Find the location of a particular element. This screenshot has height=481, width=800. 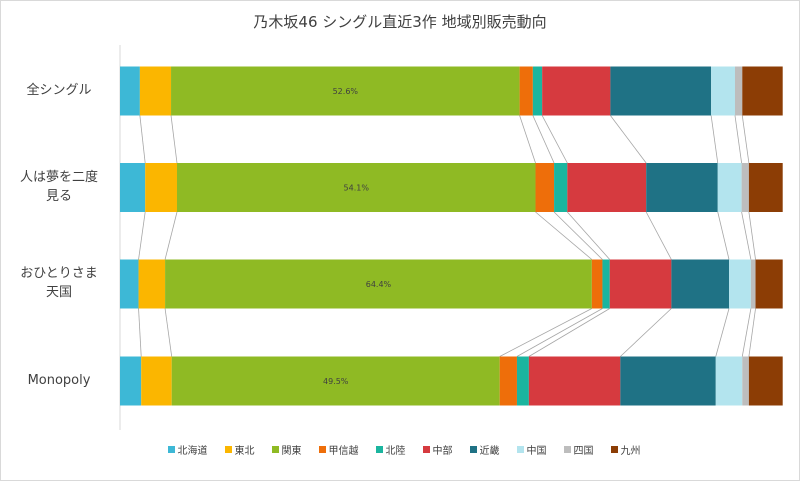

legend-label: 近畿 is located at coordinates (489, 451).